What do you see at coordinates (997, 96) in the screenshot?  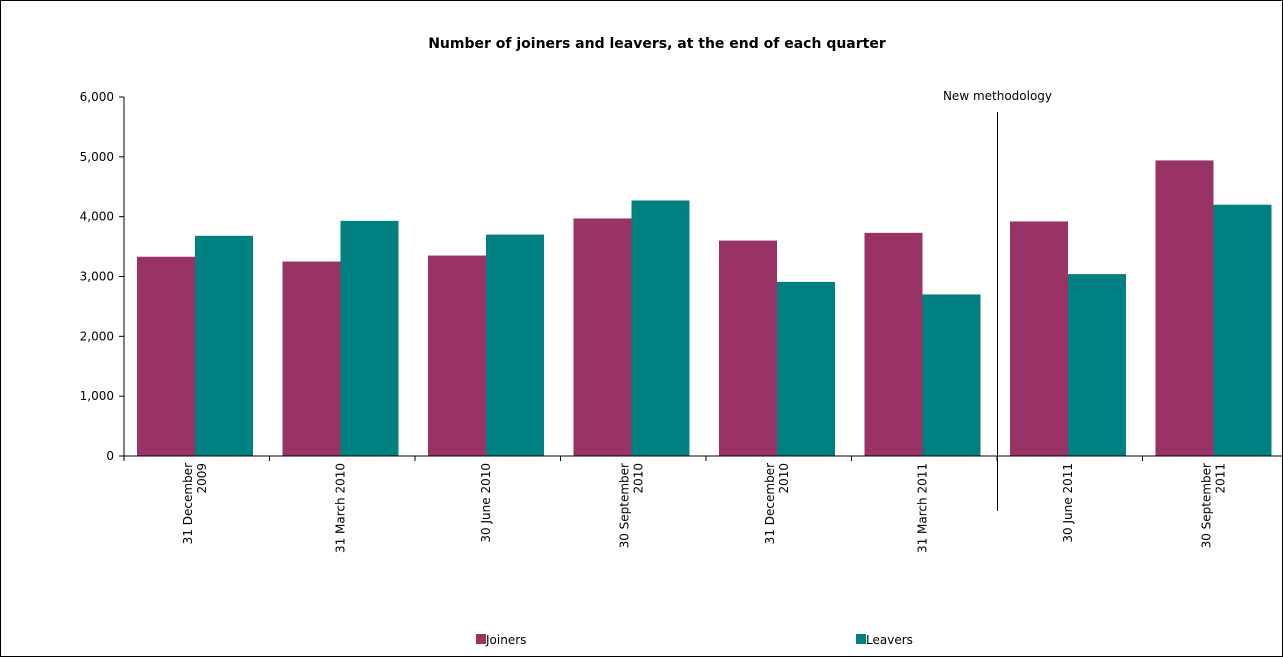 I see `annotation-label: New methodology` at bounding box center [997, 96].